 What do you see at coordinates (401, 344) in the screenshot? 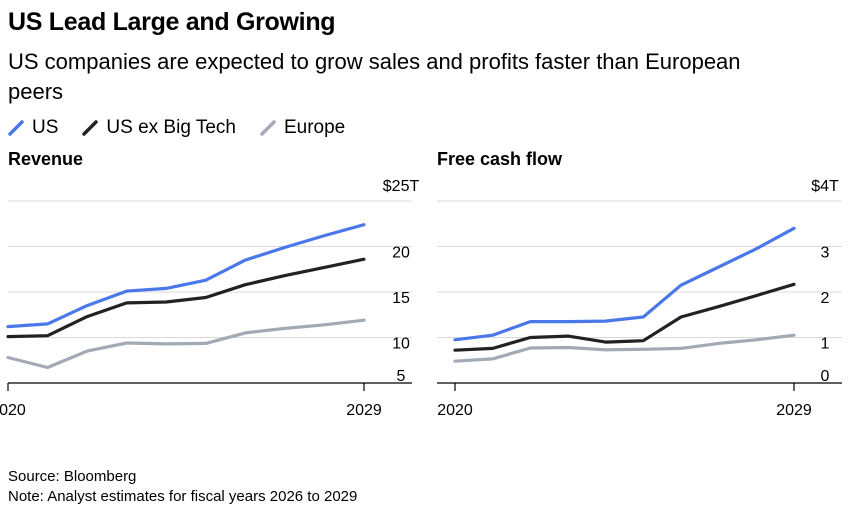
I see `revenue-y-tick-label: 10` at bounding box center [401, 344].